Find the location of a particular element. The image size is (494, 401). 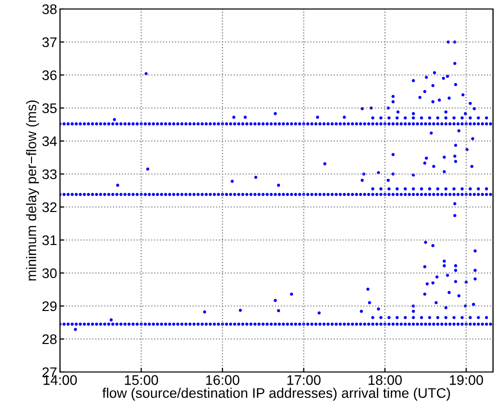

y-tick-label: 38 is located at coordinates (49, 9).